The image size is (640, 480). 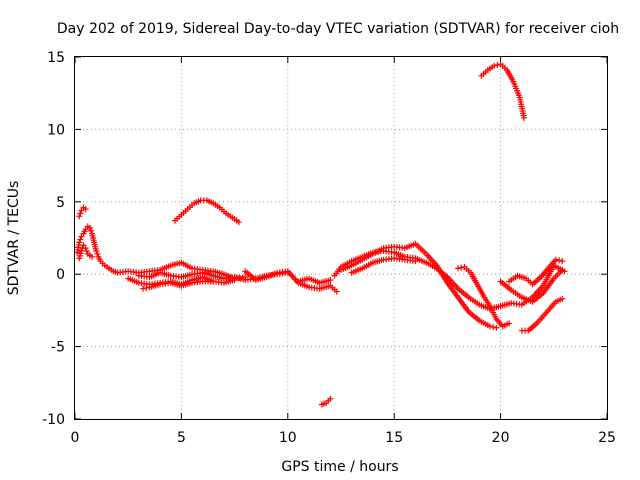 What do you see at coordinates (56, 130) in the screenshot?
I see `y-tick-label: 10` at bounding box center [56, 130].